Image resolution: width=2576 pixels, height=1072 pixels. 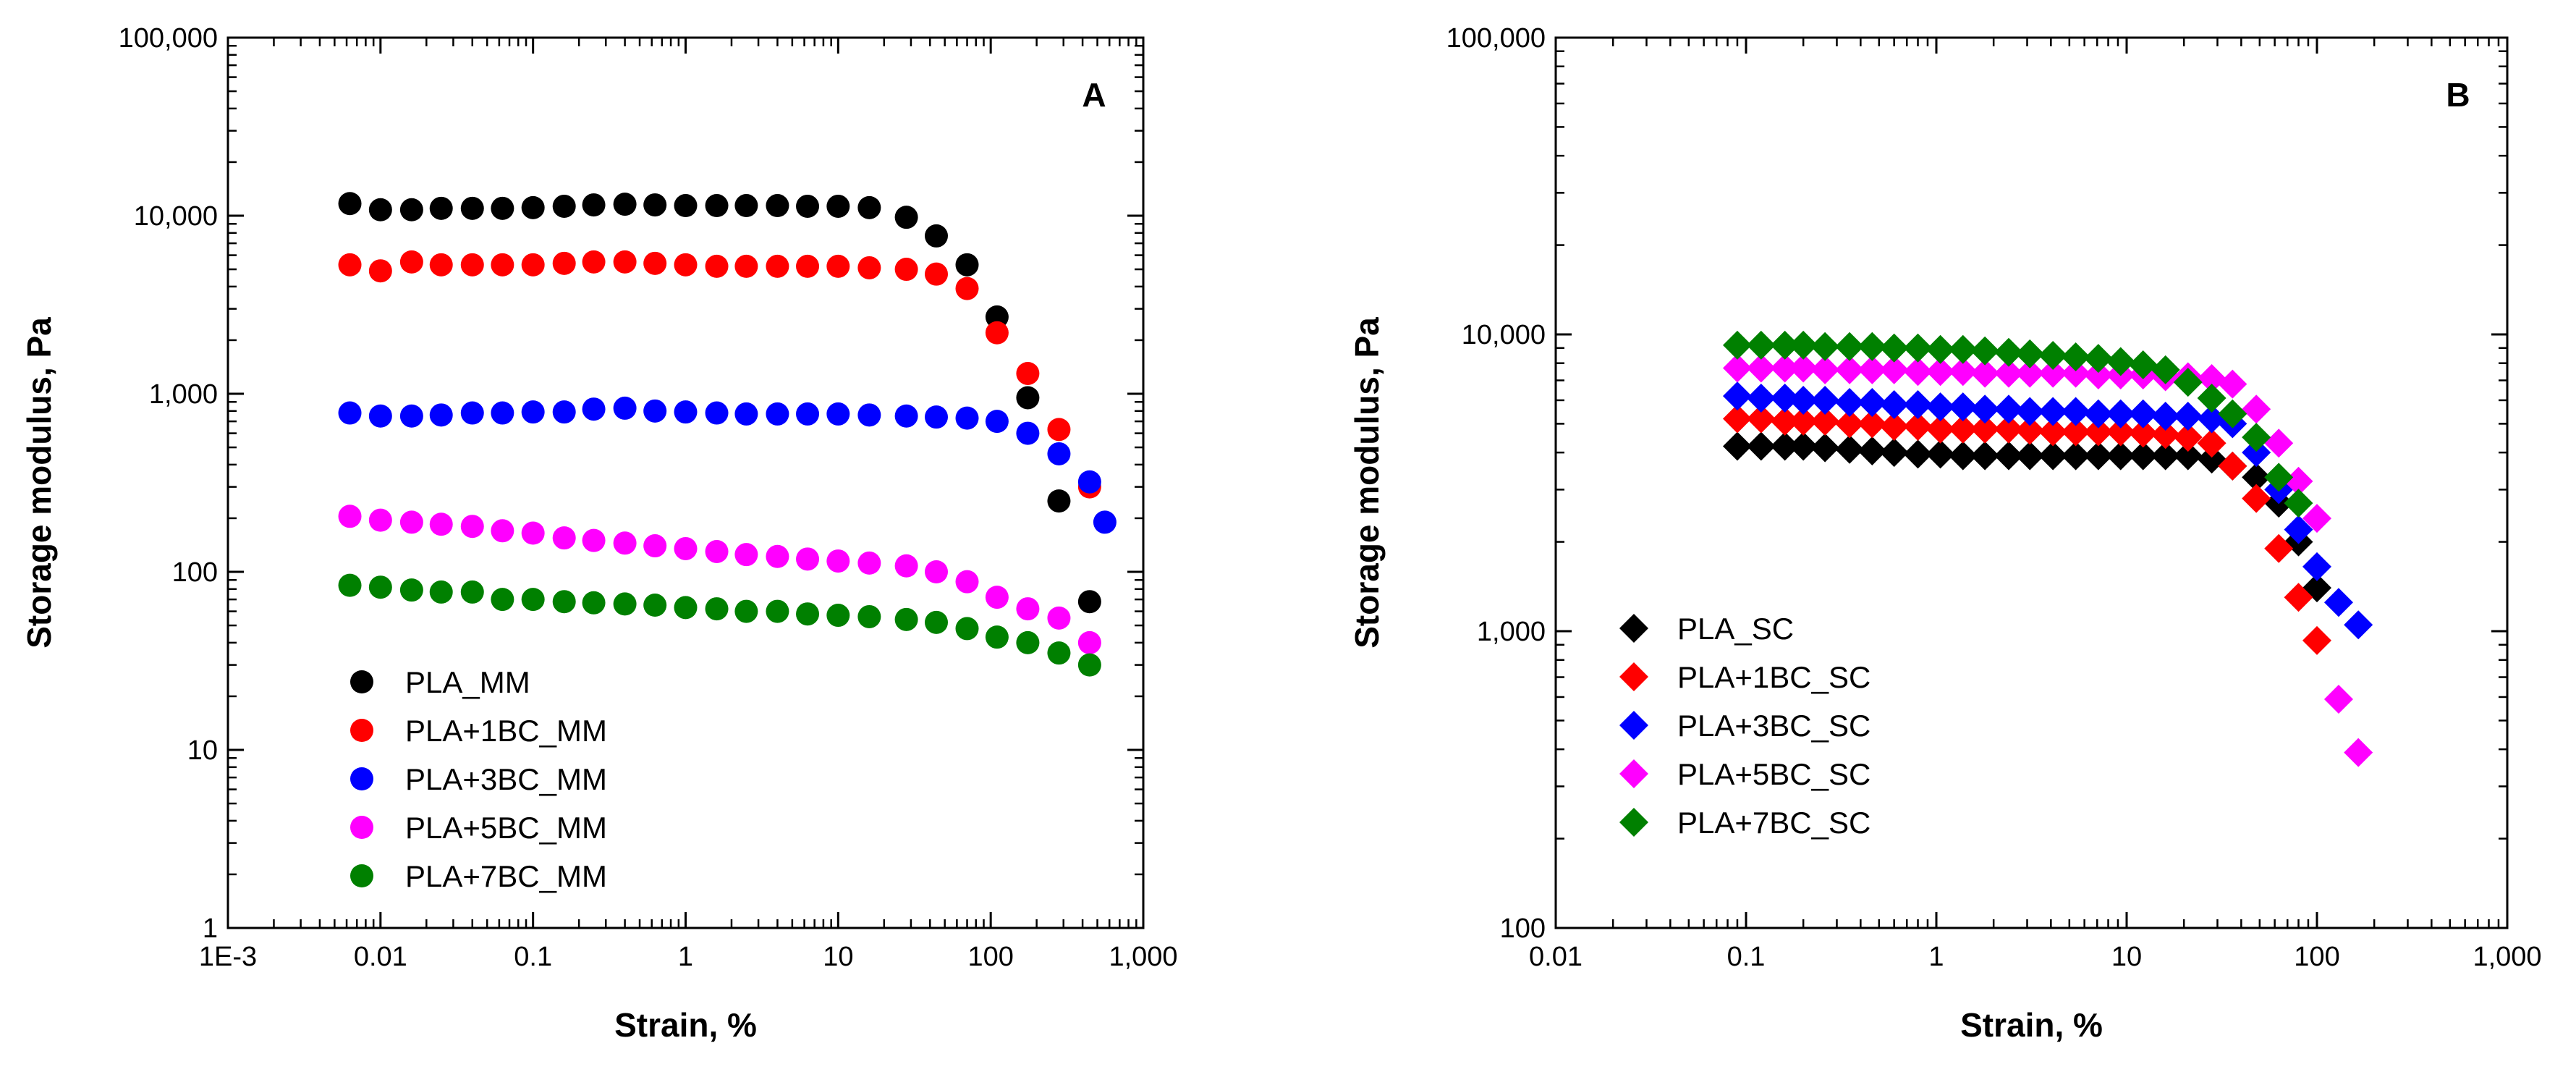 I want to click on legend-entry: PLA_MM, so click(x=468, y=682).